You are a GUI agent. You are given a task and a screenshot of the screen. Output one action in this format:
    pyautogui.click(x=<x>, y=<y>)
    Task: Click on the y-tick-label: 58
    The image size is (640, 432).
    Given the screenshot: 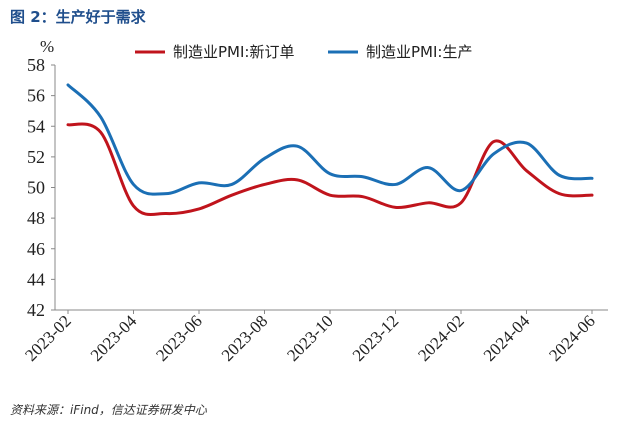 What is the action you would take?
    pyautogui.click(x=36, y=65)
    